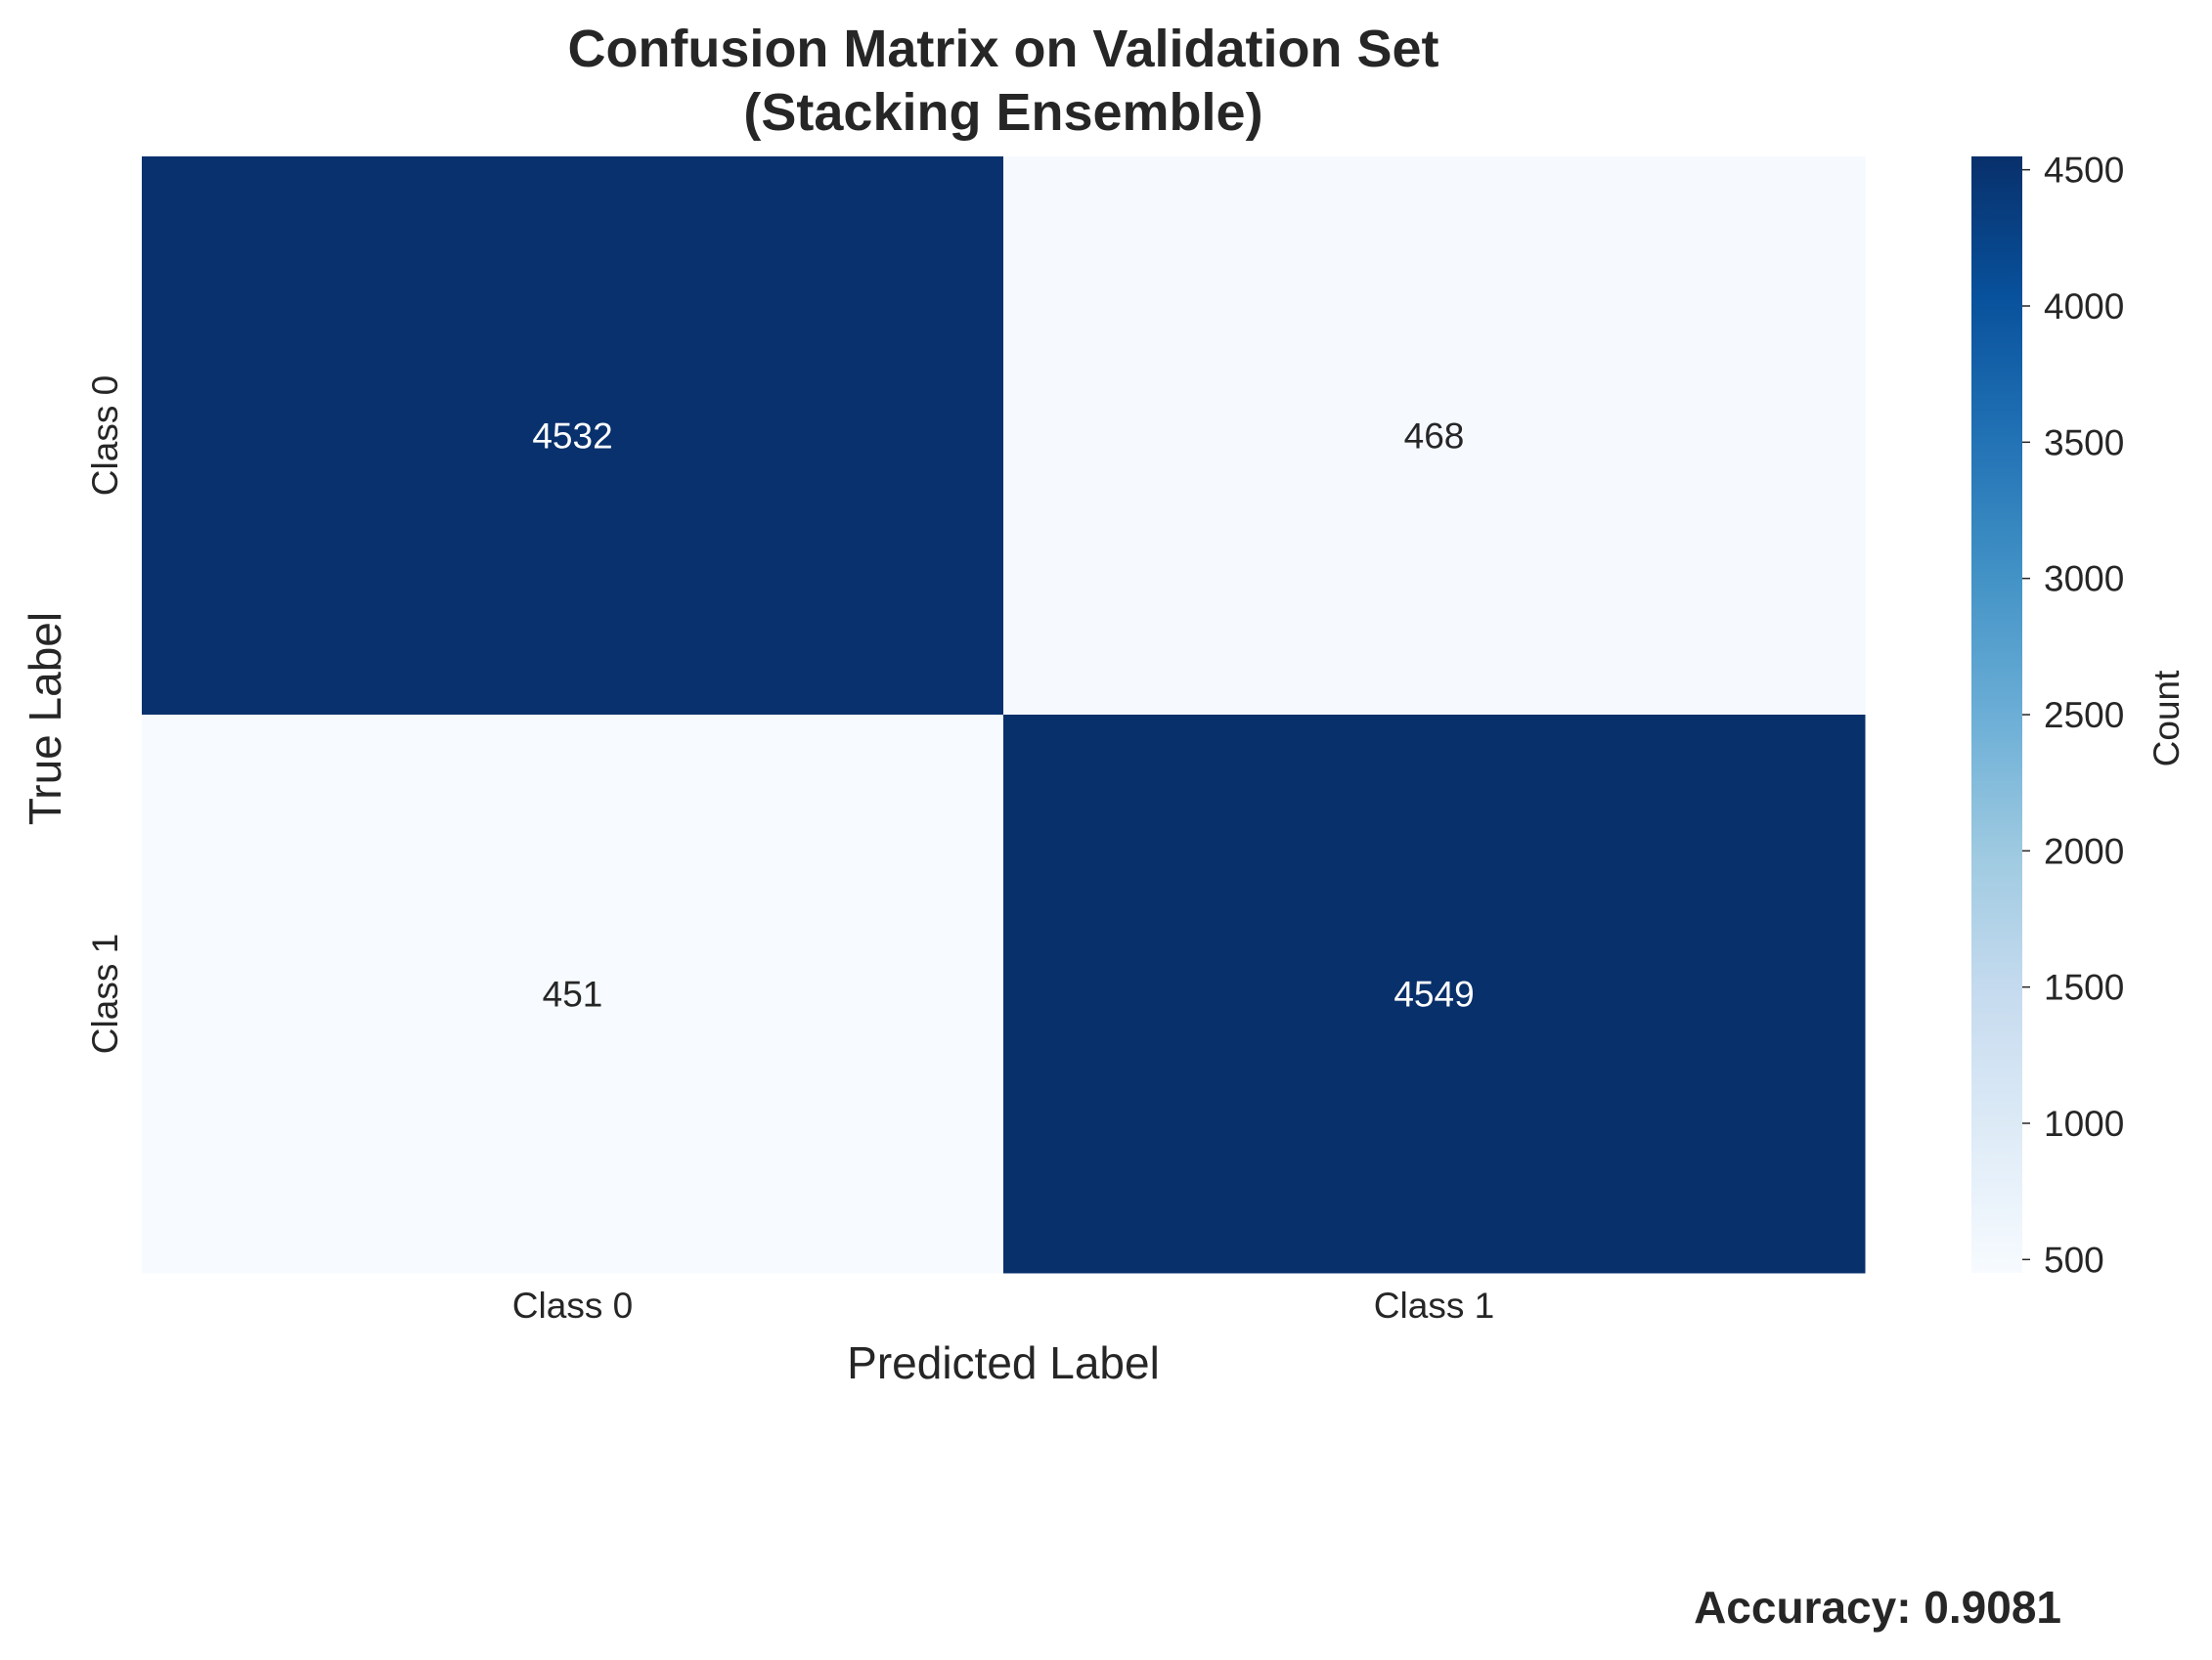 This screenshot has width=2212, height=1660. What do you see at coordinates (1002, 112) in the screenshot?
I see `chart-title-line2: (Stacking Ensemble)` at bounding box center [1002, 112].